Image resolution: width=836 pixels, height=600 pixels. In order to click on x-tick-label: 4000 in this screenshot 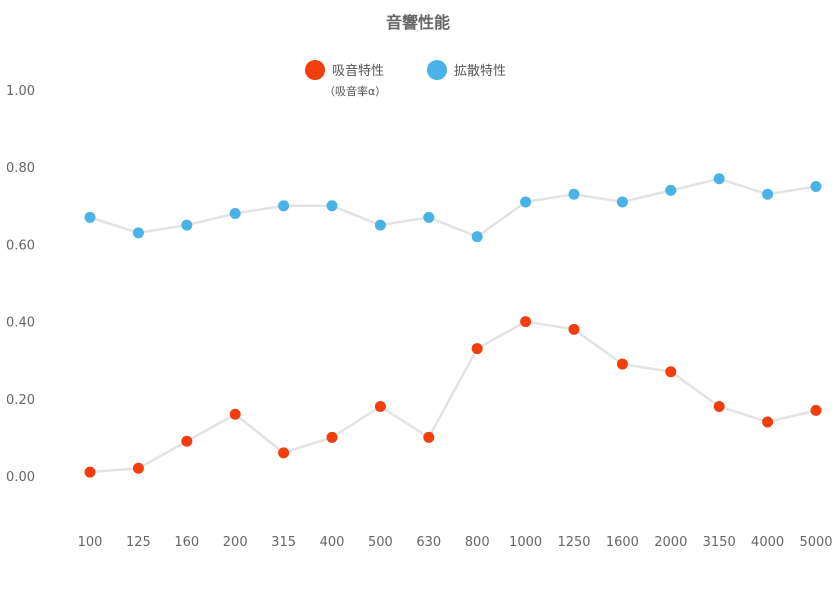, I will do `click(767, 542)`.